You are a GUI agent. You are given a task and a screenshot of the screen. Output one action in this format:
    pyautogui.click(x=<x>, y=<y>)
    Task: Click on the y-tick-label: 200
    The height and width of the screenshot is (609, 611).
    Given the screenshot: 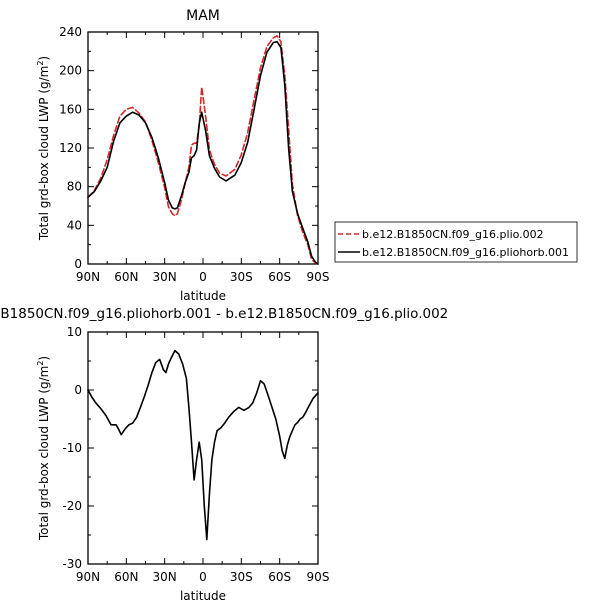 What is the action you would take?
    pyautogui.click(x=70, y=71)
    